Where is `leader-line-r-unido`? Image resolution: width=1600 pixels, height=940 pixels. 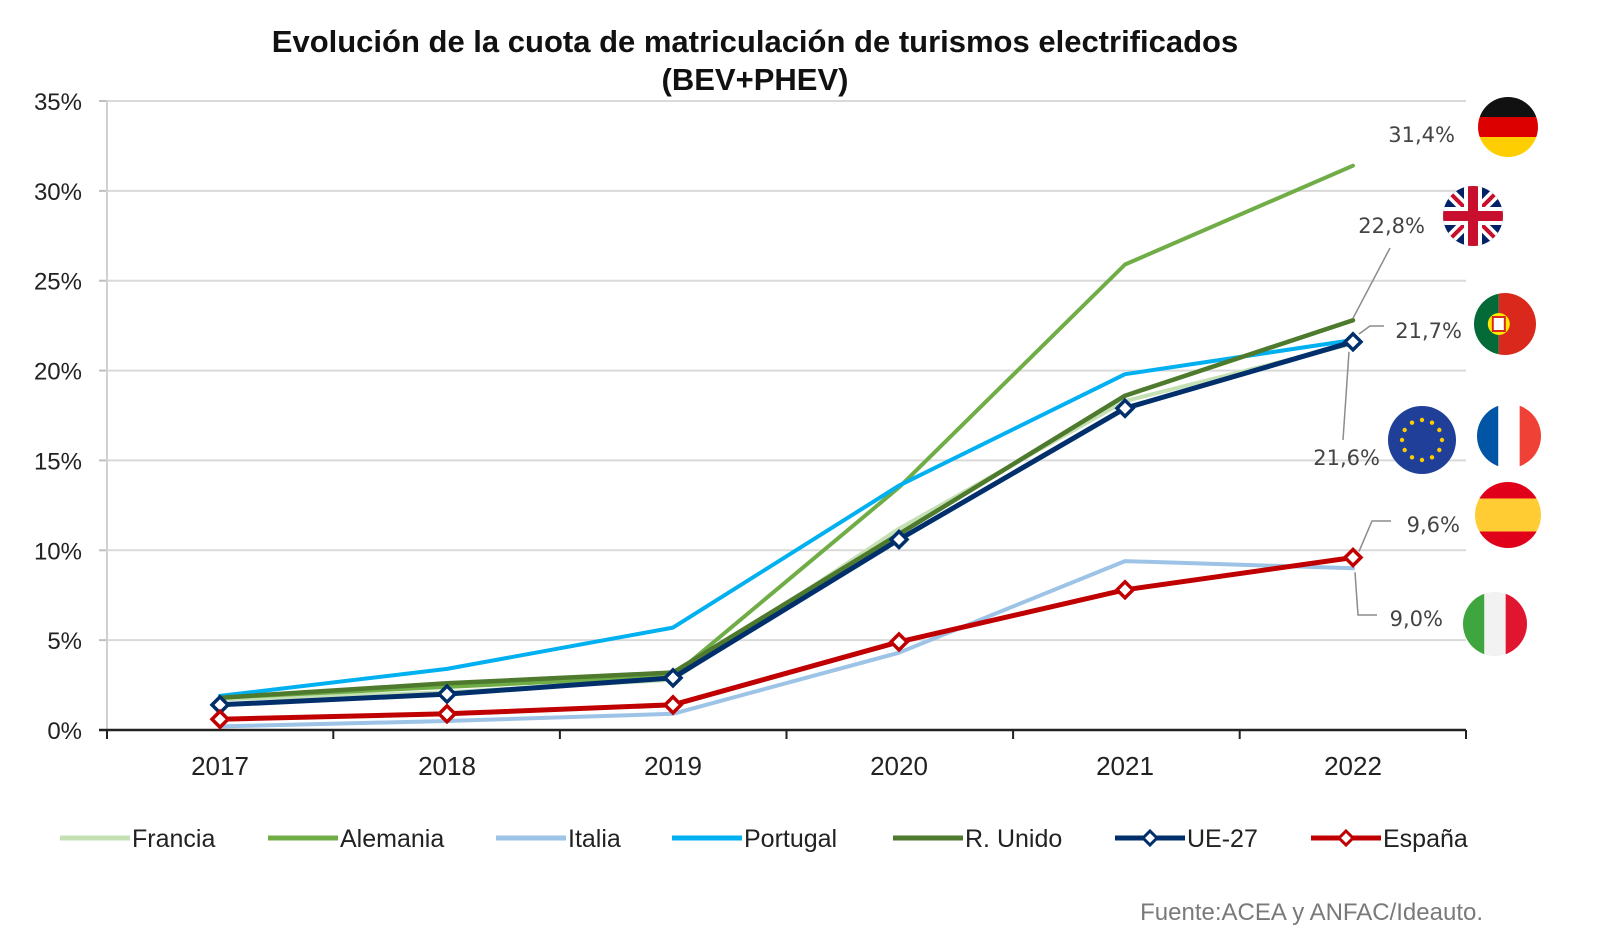 leader-line-r-unido is located at coordinates (1371, 283).